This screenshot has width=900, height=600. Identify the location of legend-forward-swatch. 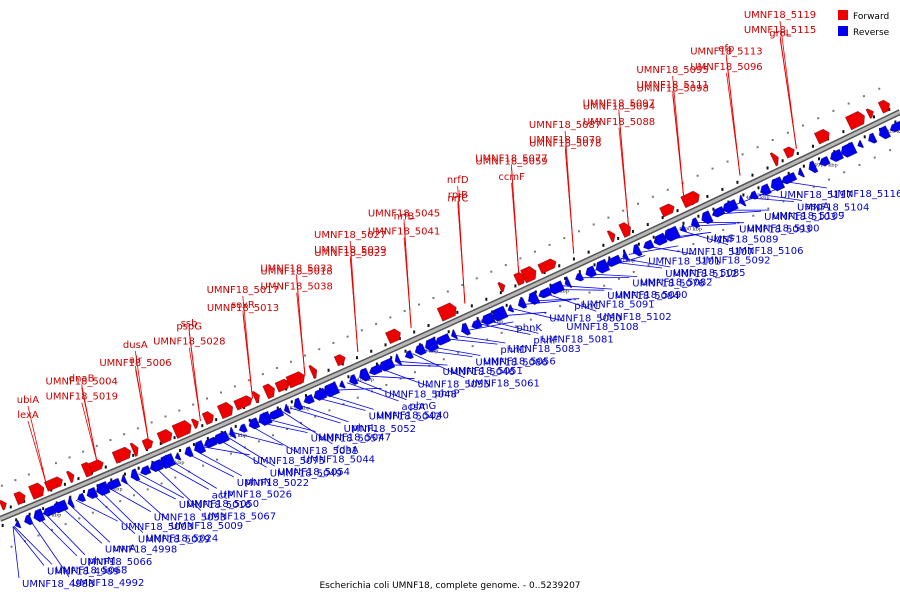
(843, 15).